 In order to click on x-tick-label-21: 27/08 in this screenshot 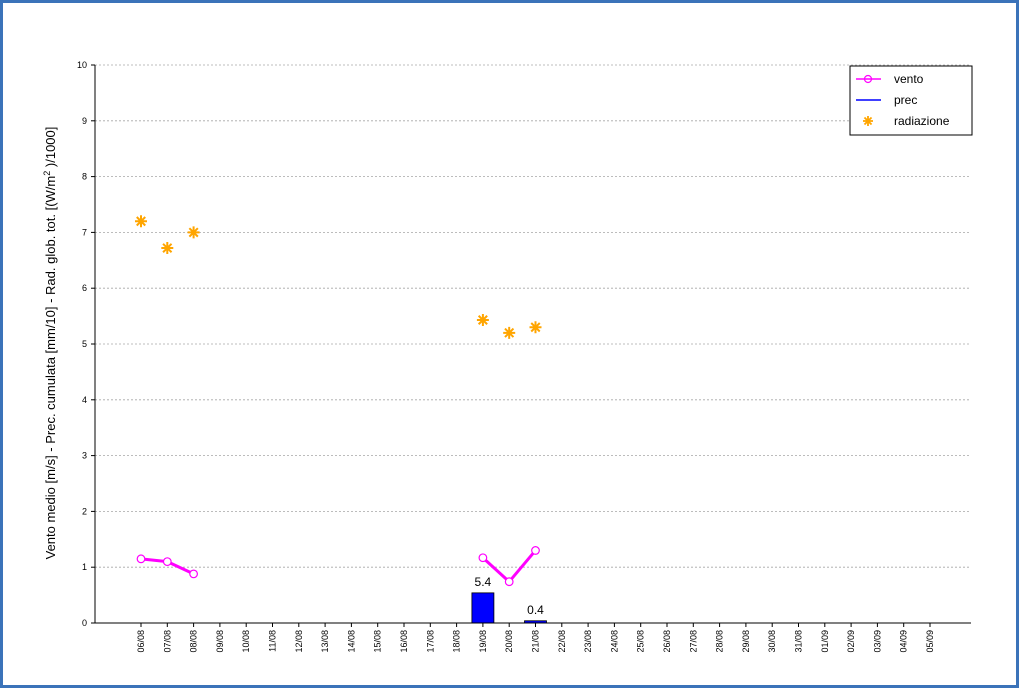, I will do `click(693, 641)`.